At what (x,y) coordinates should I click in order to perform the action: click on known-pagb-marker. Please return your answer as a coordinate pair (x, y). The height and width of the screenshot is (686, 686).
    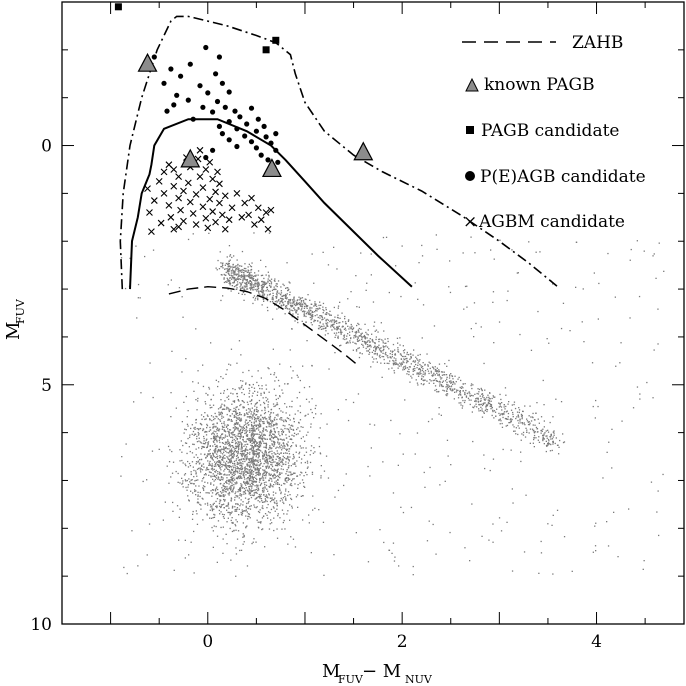
    Looking at the image, I should click on (147, 62).